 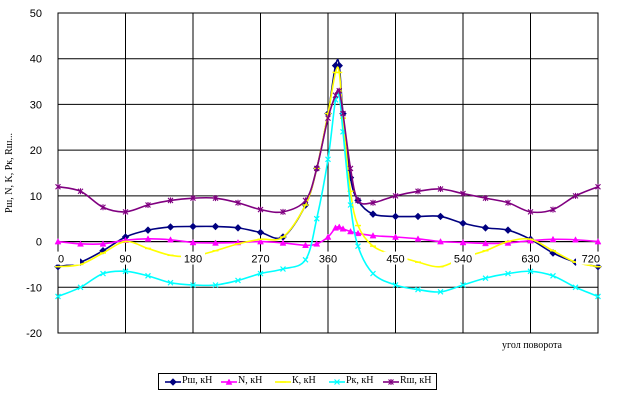 I want to click on x-tick-label: 540, so click(x=463, y=260).